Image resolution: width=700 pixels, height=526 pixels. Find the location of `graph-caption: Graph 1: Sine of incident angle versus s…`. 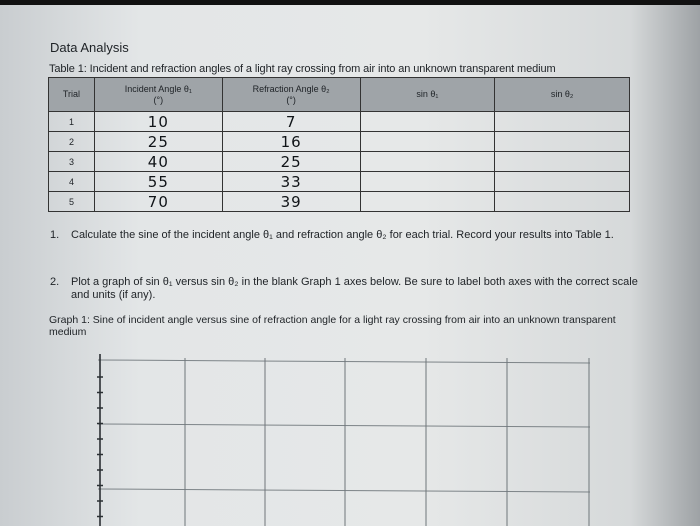

graph-caption: Graph 1: Sine of incident angle versus s… is located at coordinates (332, 326).